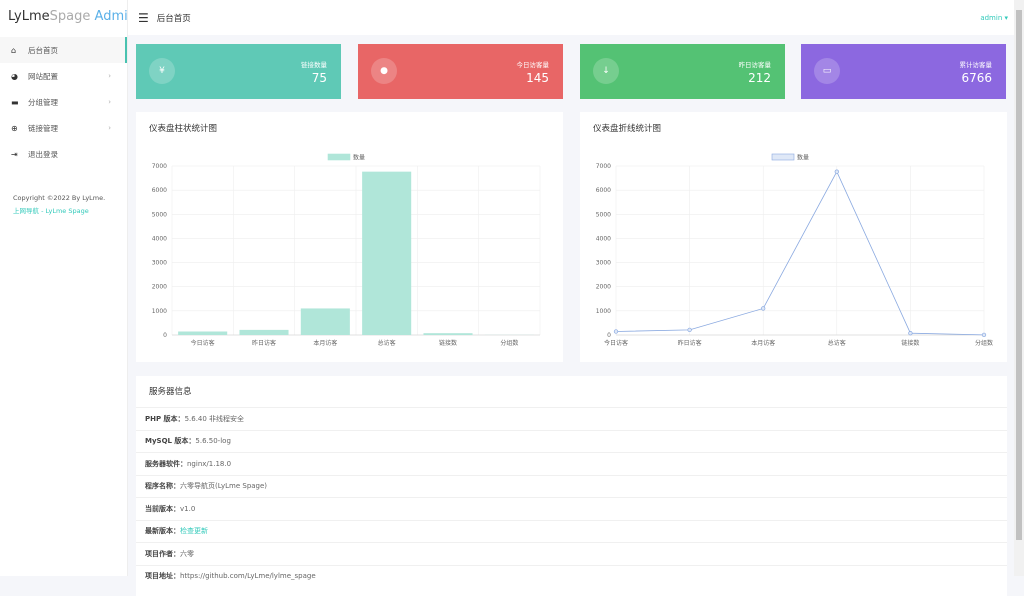 The image size is (1024, 596). Describe the element at coordinates (63, 102) in the screenshot. I see `sidebar-item: ▬分组管理›` at that location.